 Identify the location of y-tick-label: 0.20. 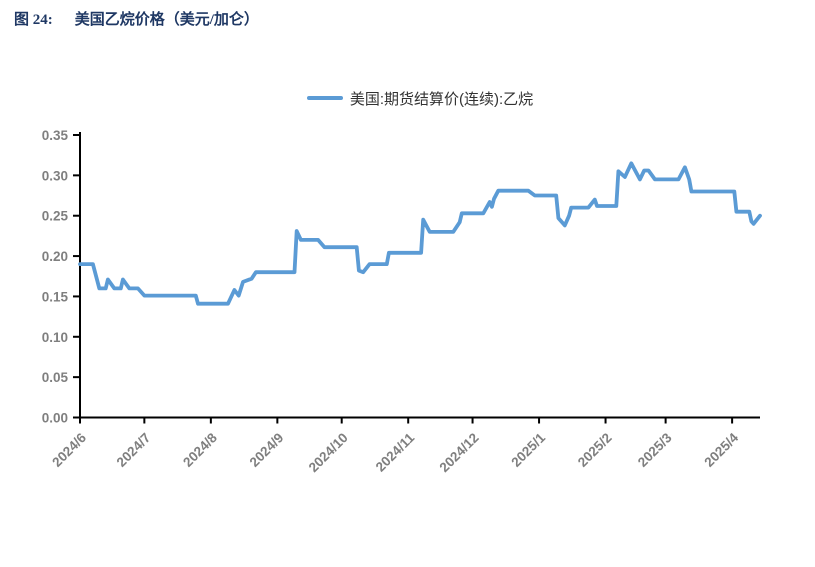
(55, 256).